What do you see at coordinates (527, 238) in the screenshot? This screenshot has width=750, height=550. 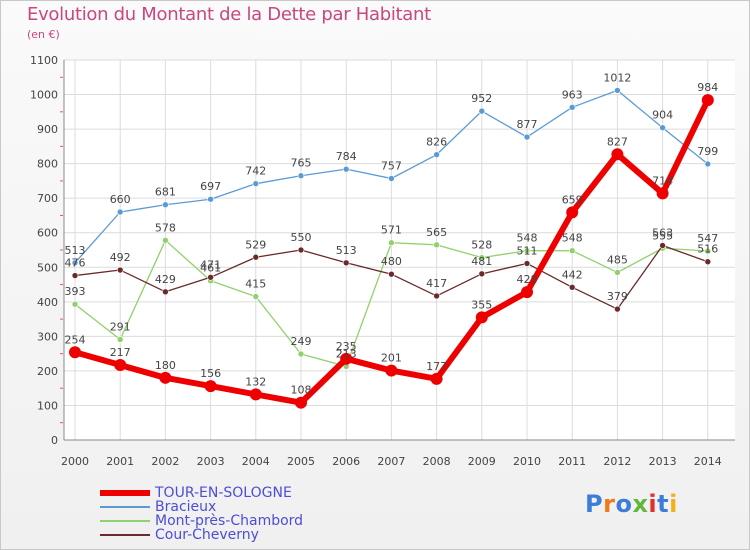 I see `data-label: 548` at bounding box center [527, 238].